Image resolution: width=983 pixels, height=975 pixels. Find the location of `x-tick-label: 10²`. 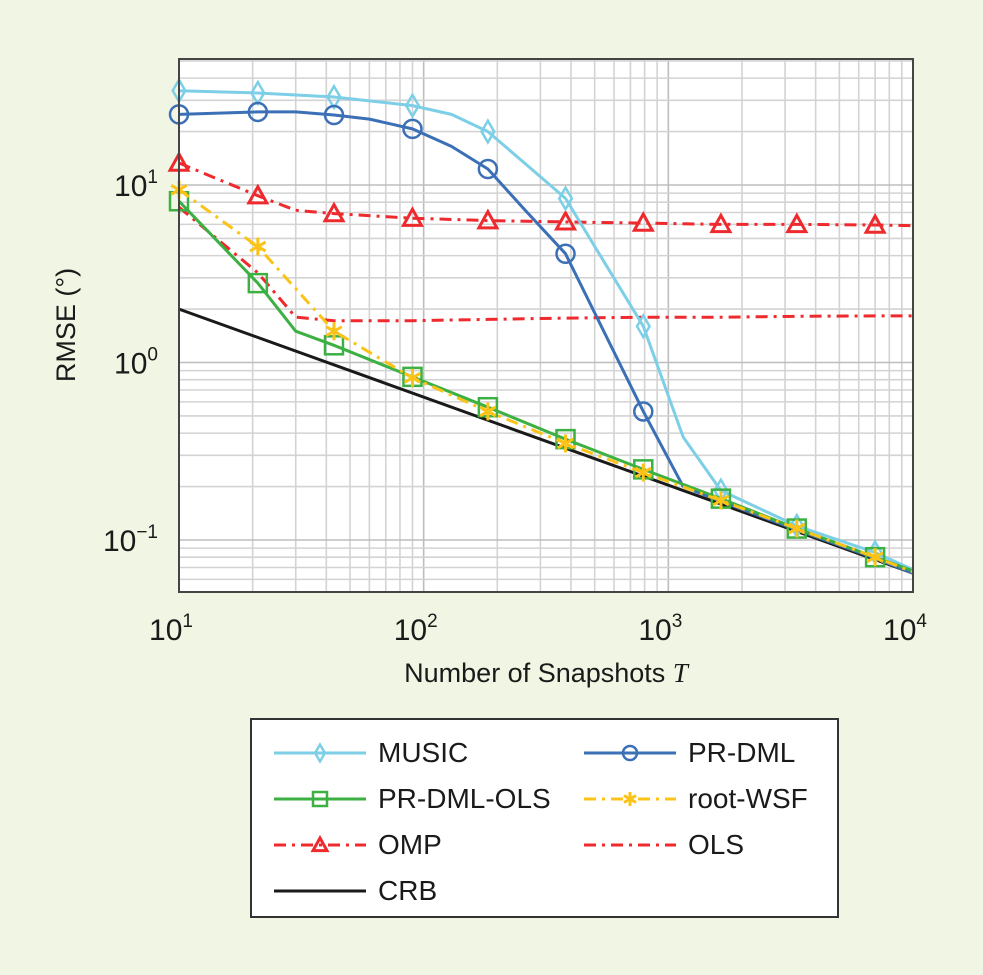

x-tick-label: 10² is located at coordinates (416, 629).